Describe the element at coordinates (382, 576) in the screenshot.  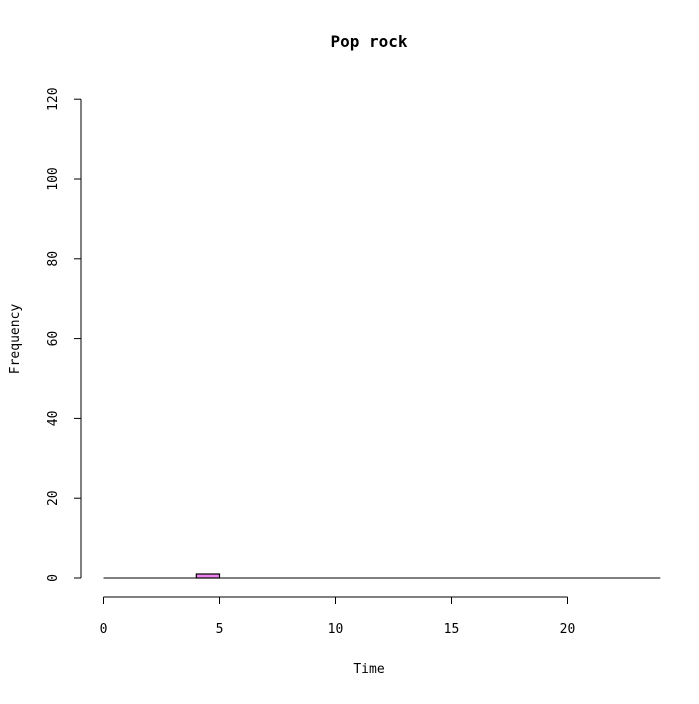
I see `bars-layer` at that location.